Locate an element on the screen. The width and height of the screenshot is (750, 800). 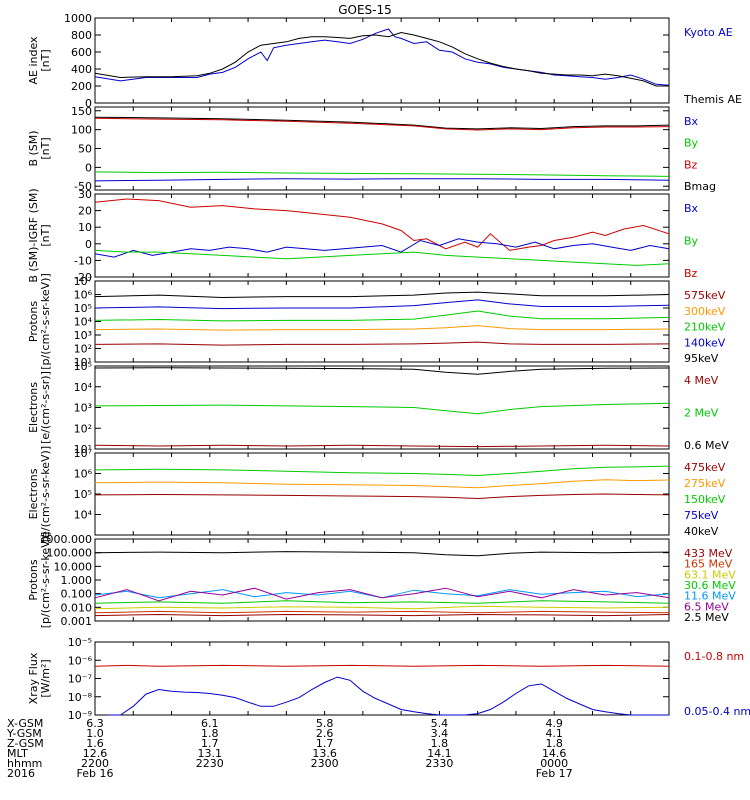
legend-entry: 0.6 MeV is located at coordinates (706, 445).